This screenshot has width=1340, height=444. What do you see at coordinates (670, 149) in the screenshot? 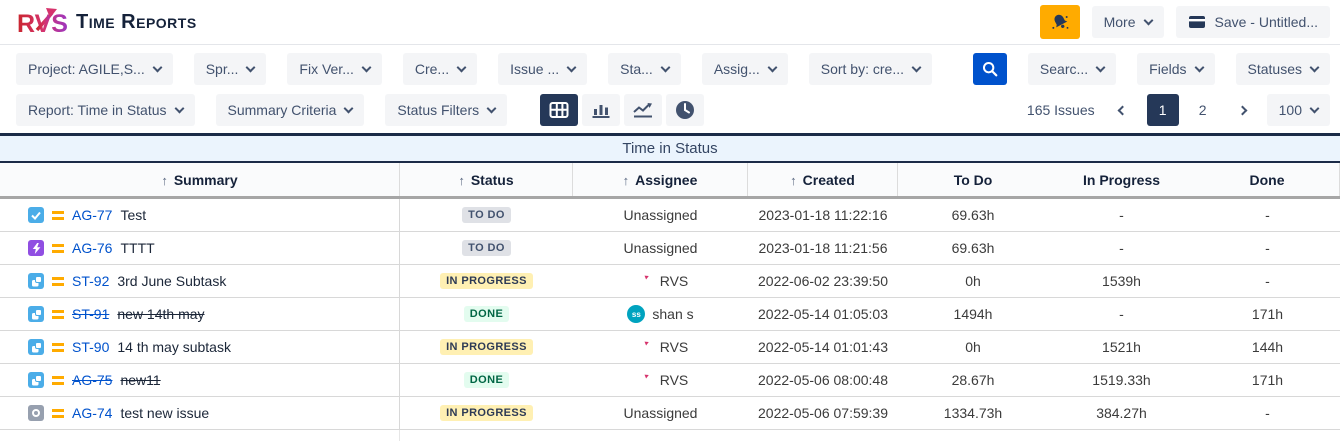
I see `report-title-band: Time in Status` at bounding box center [670, 149].